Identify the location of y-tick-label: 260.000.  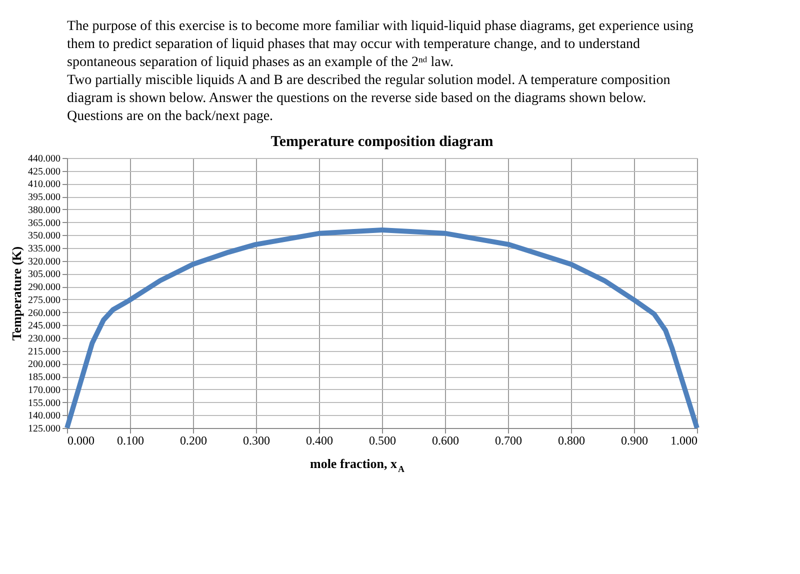
(44, 313).